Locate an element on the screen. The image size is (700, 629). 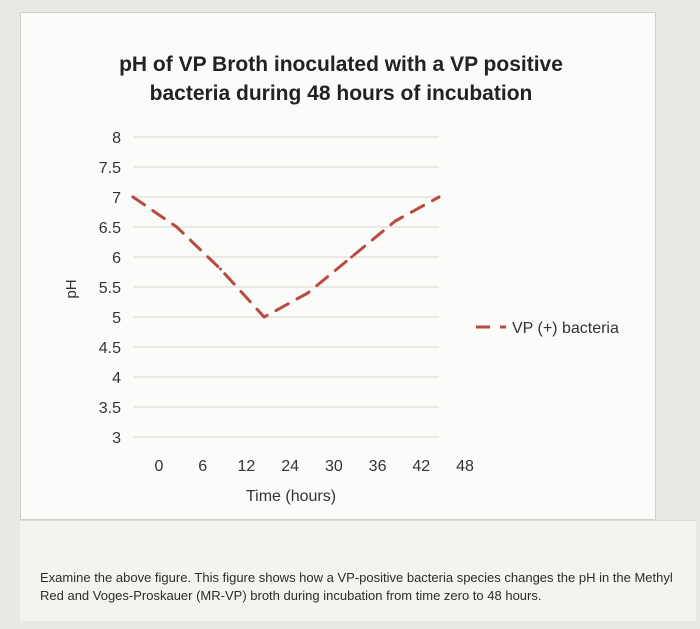
y-tick-label: 7 is located at coordinates (116, 198).